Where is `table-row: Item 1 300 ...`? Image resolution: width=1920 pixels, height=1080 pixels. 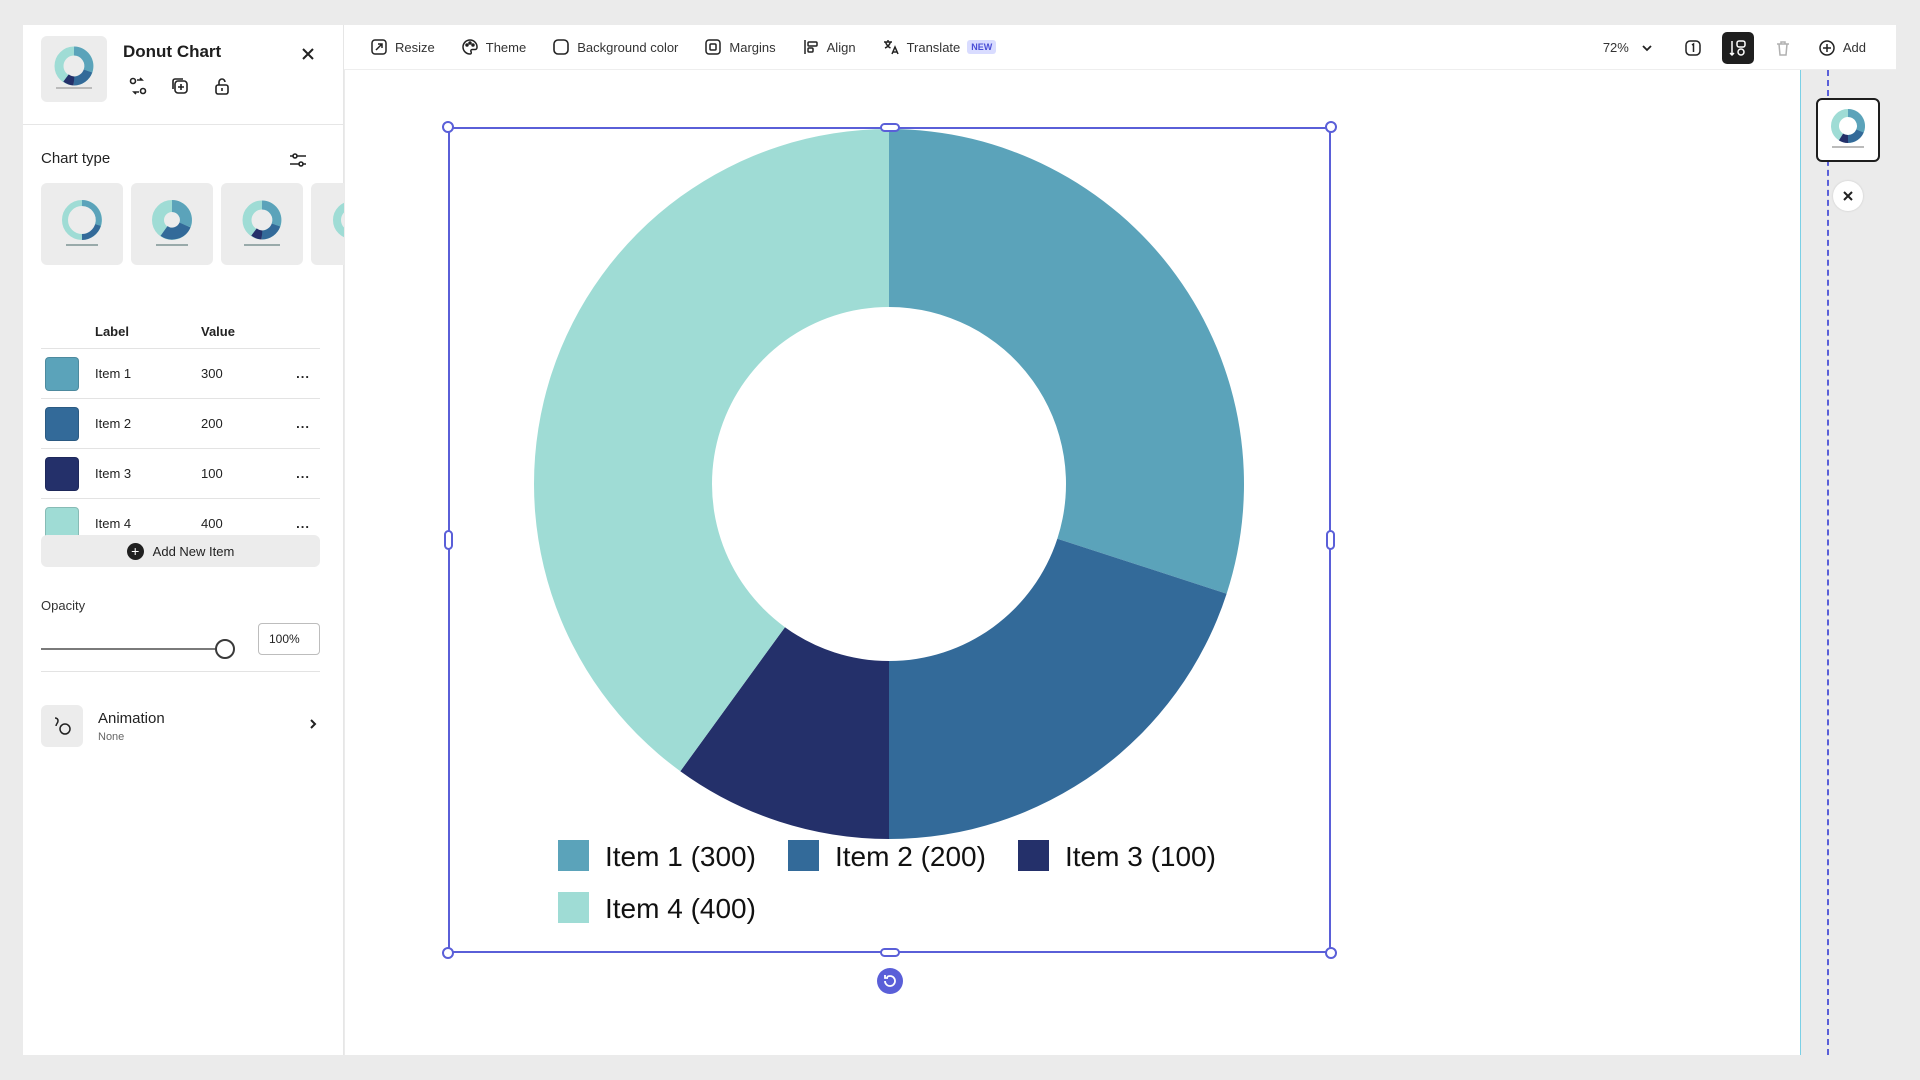
table-row: Item 1 300 ... is located at coordinates (180, 374).